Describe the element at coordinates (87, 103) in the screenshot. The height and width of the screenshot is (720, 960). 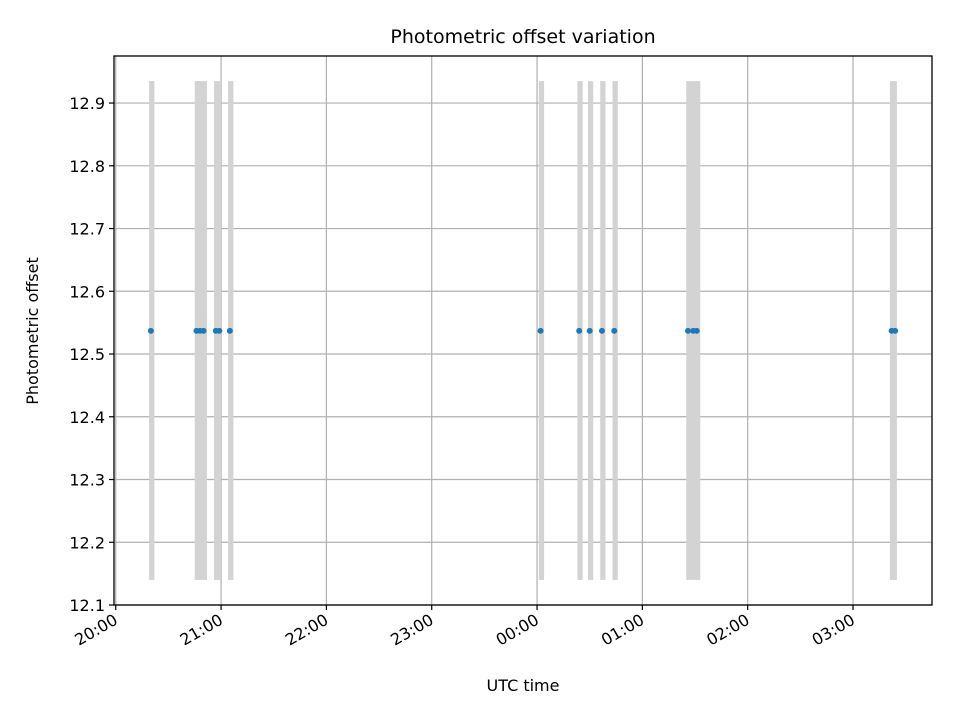
I see `y-tick-label: 12.9` at that location.